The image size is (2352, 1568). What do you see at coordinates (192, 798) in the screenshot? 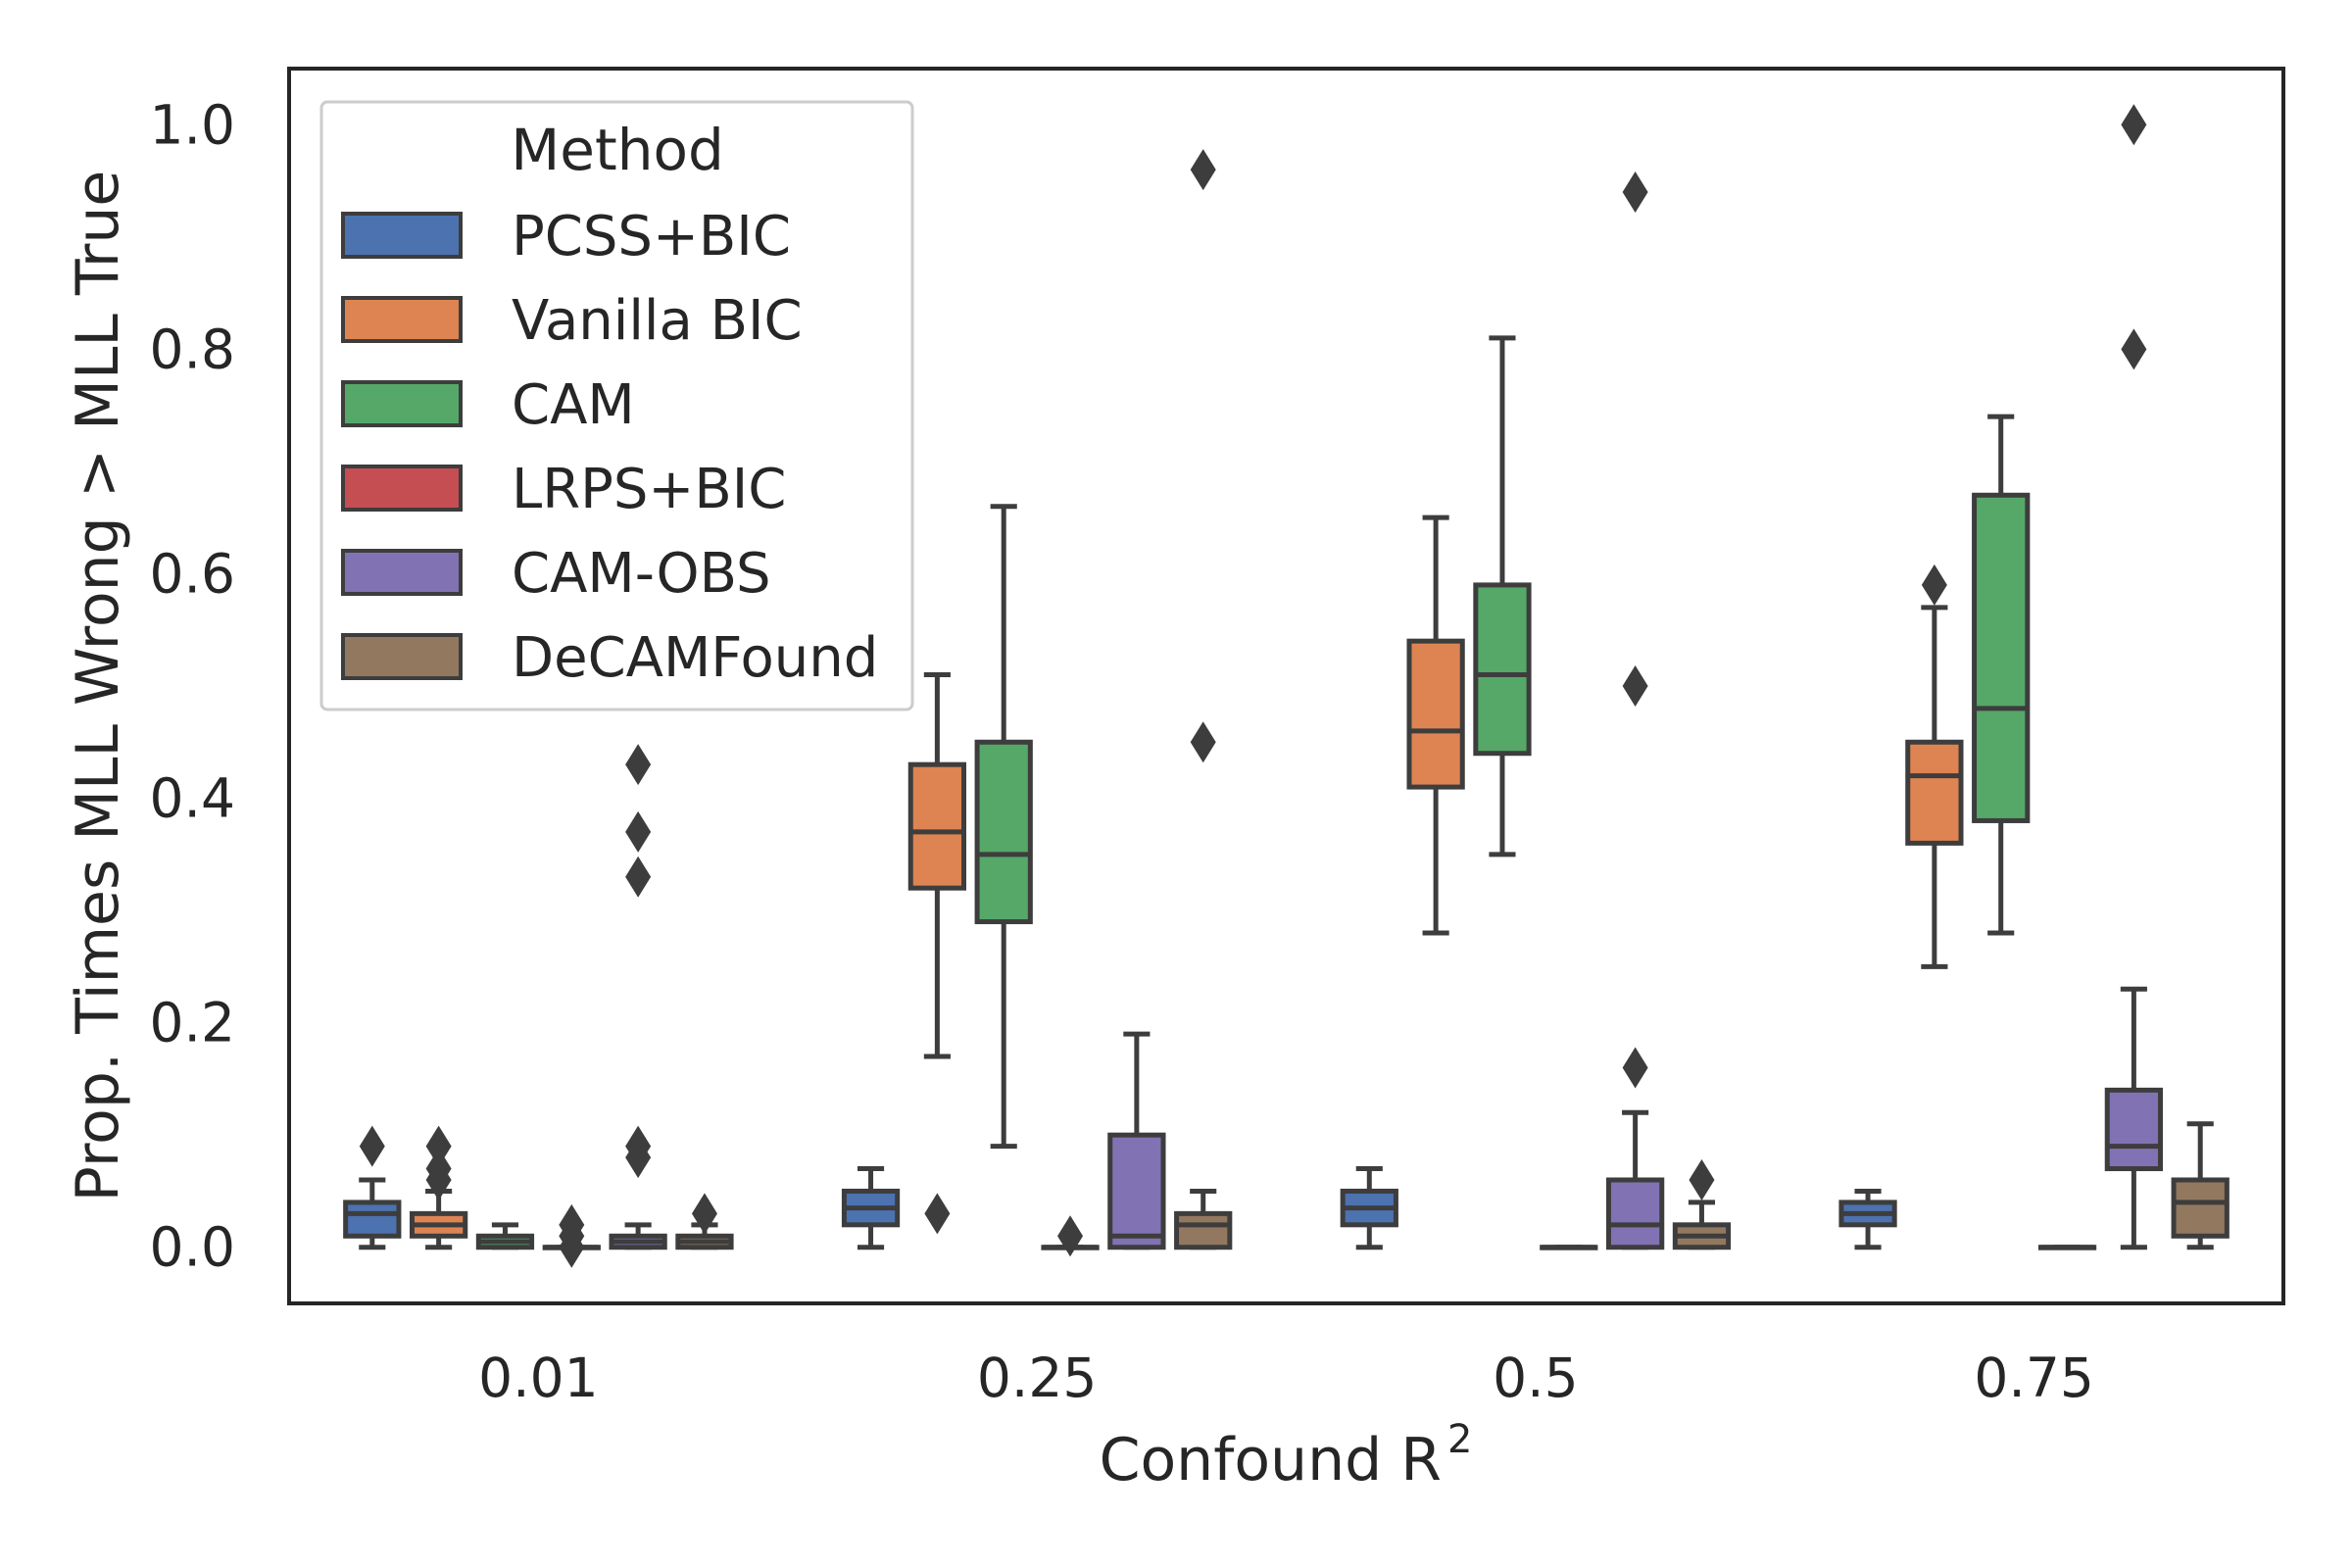
I see `y-tick-label: 0.4` at bounding box center [192, 798].